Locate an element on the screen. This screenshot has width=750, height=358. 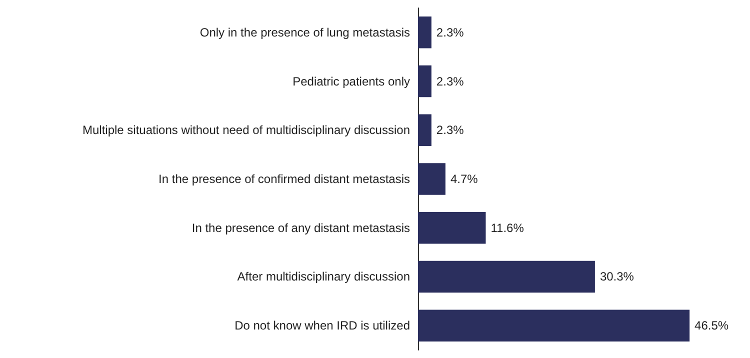
y-tick-label: After multidisciplinary discussion is located at coordinates (323, 277).